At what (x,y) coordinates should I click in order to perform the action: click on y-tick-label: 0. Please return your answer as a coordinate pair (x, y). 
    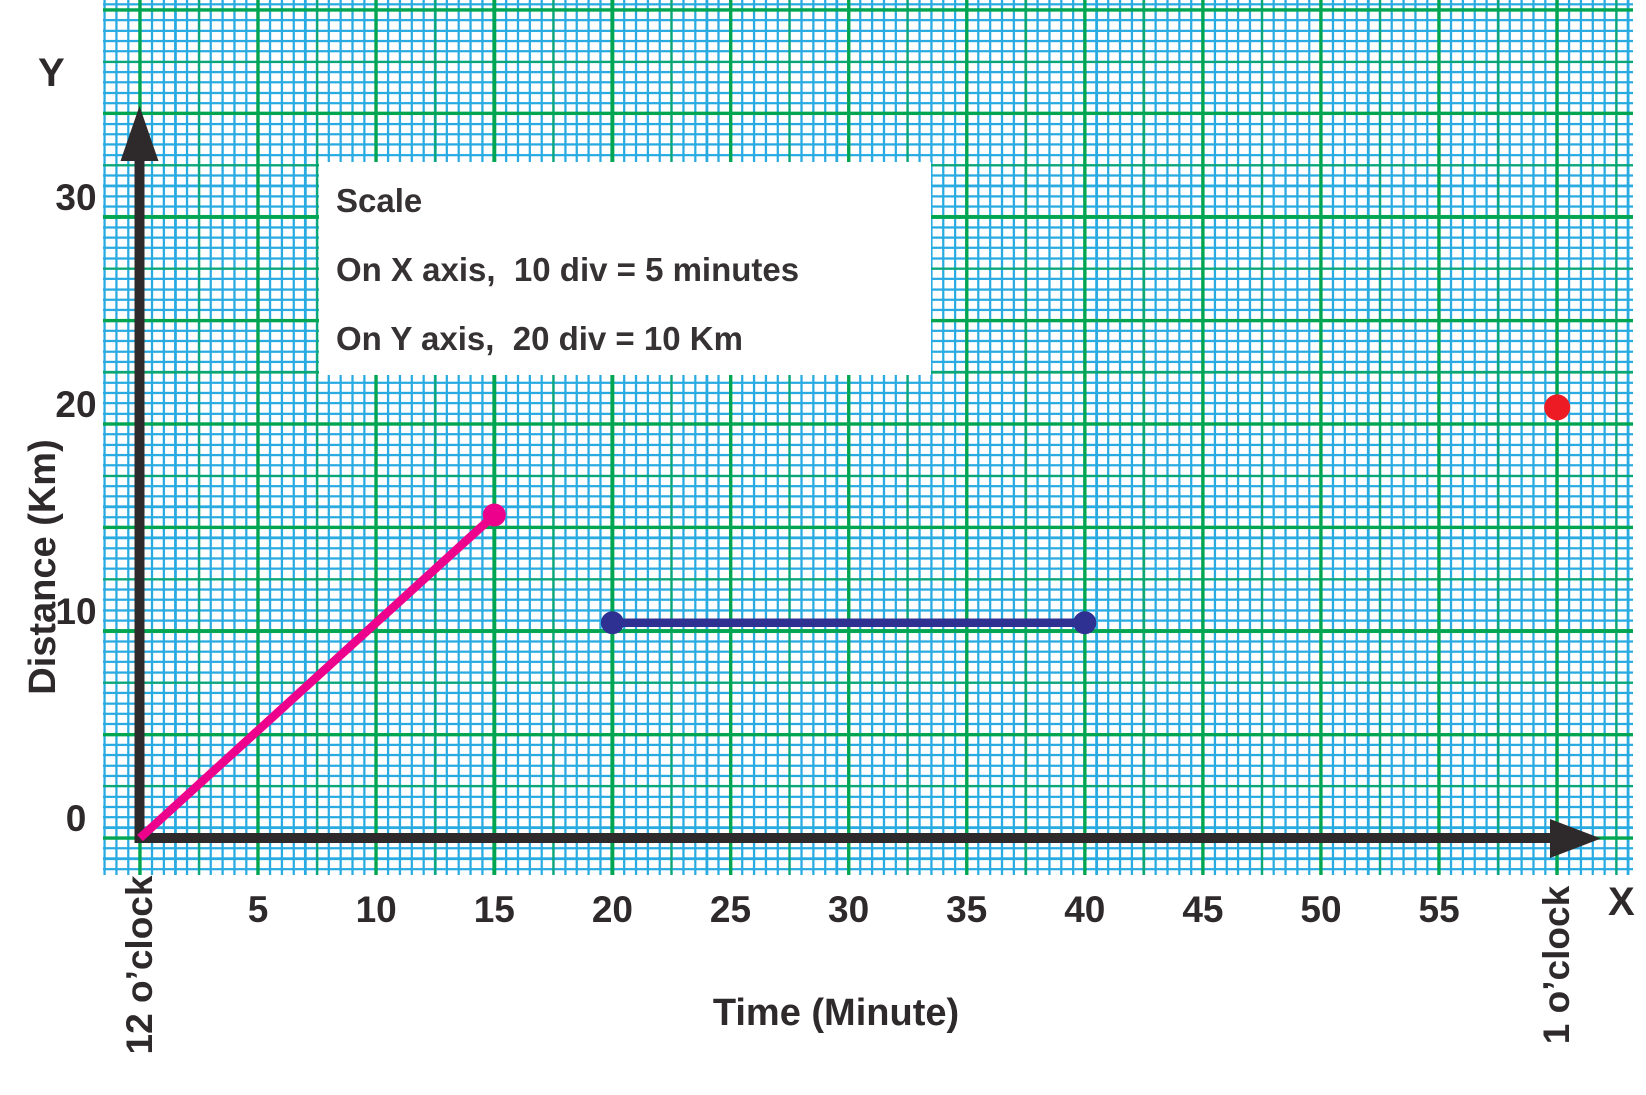
    Looking at the image, I should click on (76, 818).